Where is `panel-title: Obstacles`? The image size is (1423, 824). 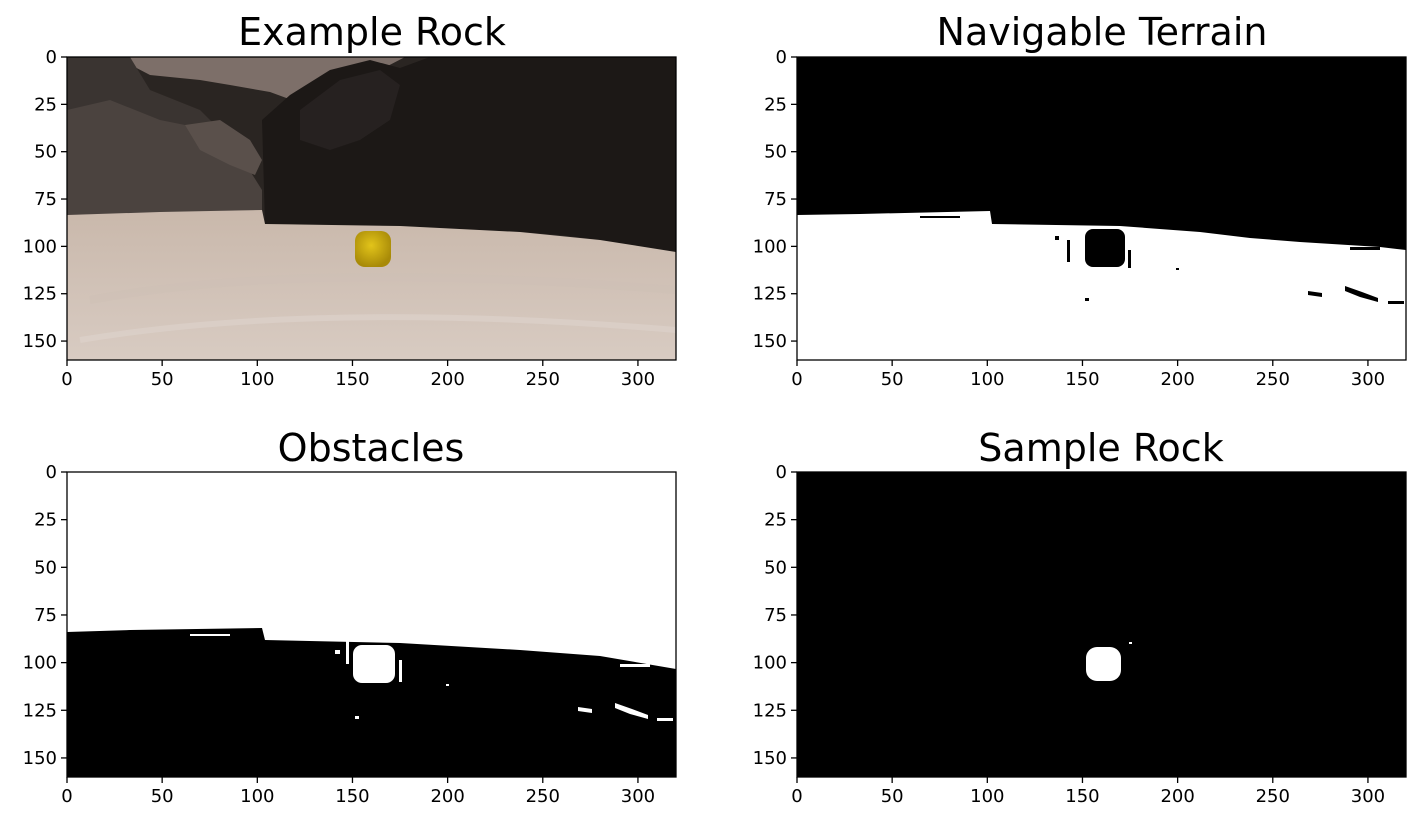 panel-title: Obstacles is located at coordinates (371, 448).